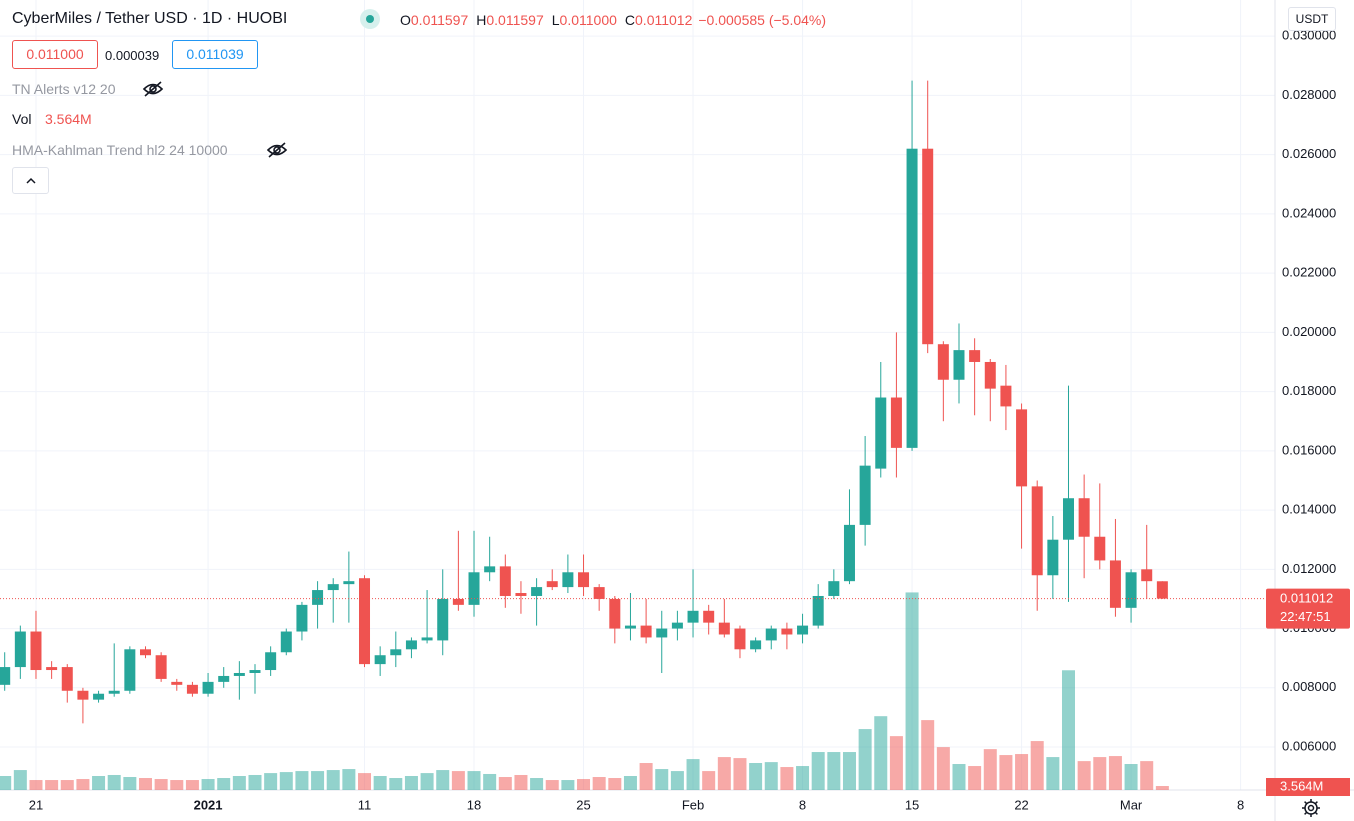  What do you see at coordinates (1309, 94) in the screenshot?
I see `y-tick-label: 0.028000` at bounding box center [1309, 94].